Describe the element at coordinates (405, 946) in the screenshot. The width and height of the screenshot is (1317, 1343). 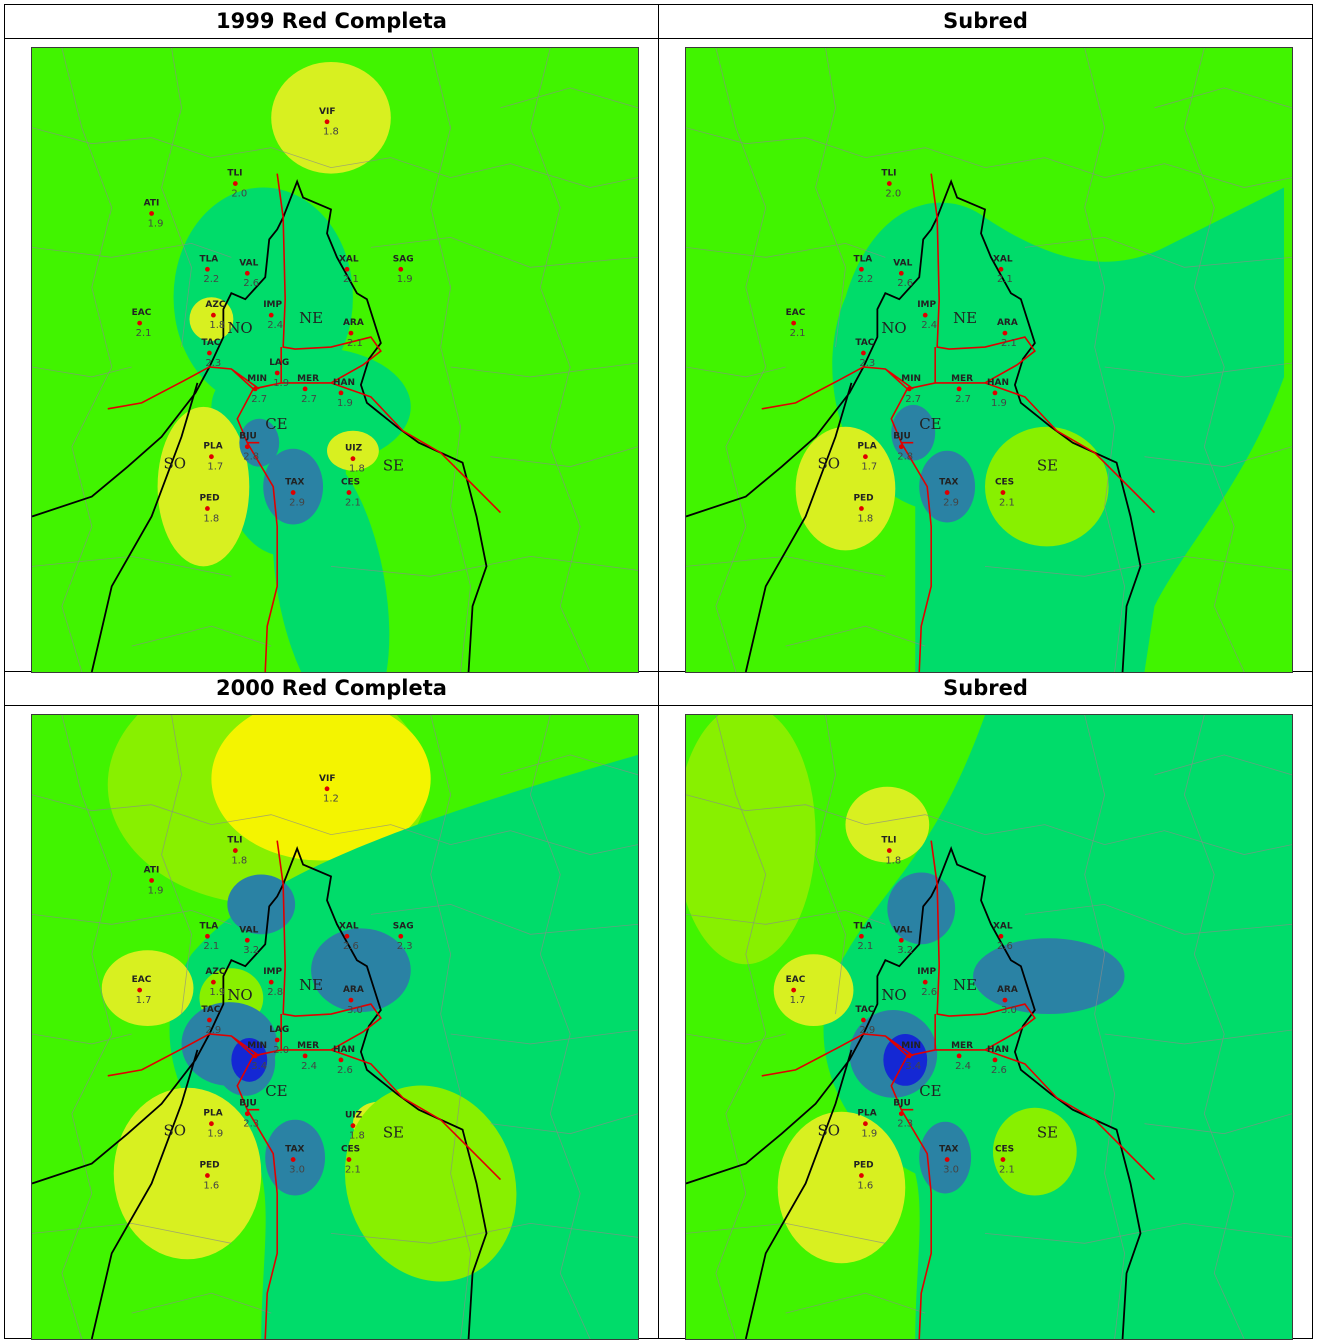
I see `station-value: 2.3` at that location.